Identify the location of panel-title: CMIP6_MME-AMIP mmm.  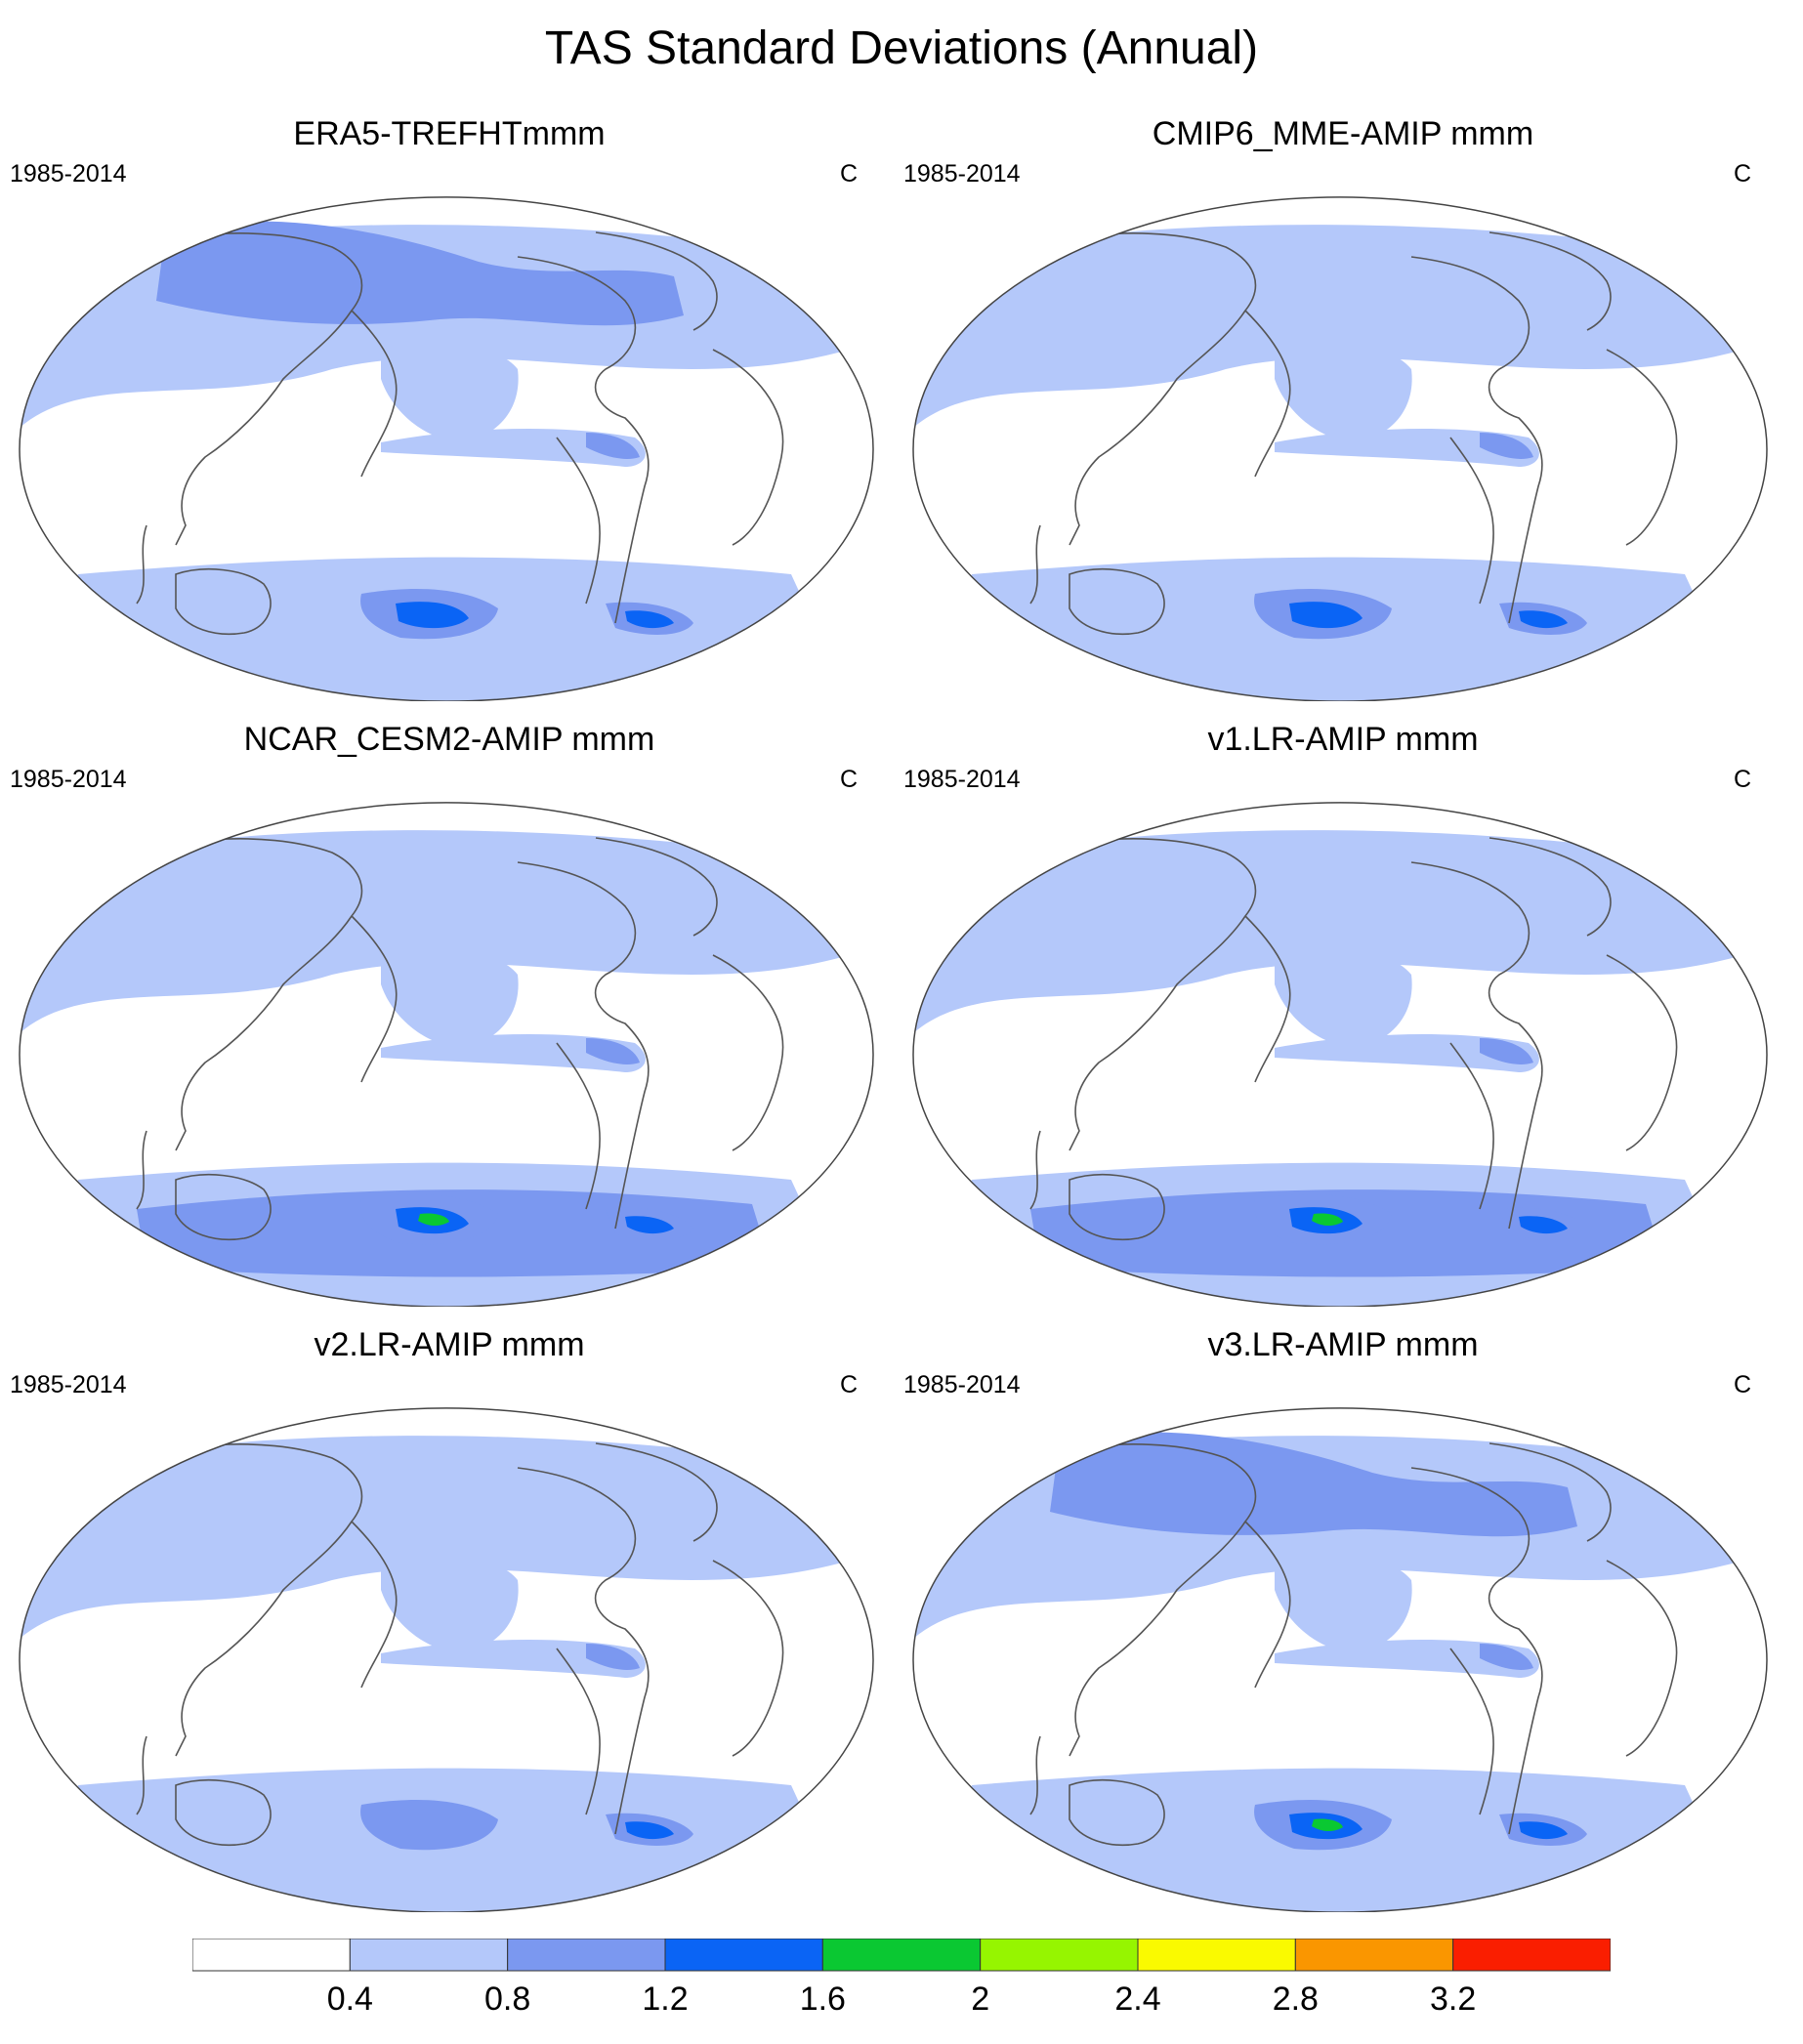
(1343, 133).